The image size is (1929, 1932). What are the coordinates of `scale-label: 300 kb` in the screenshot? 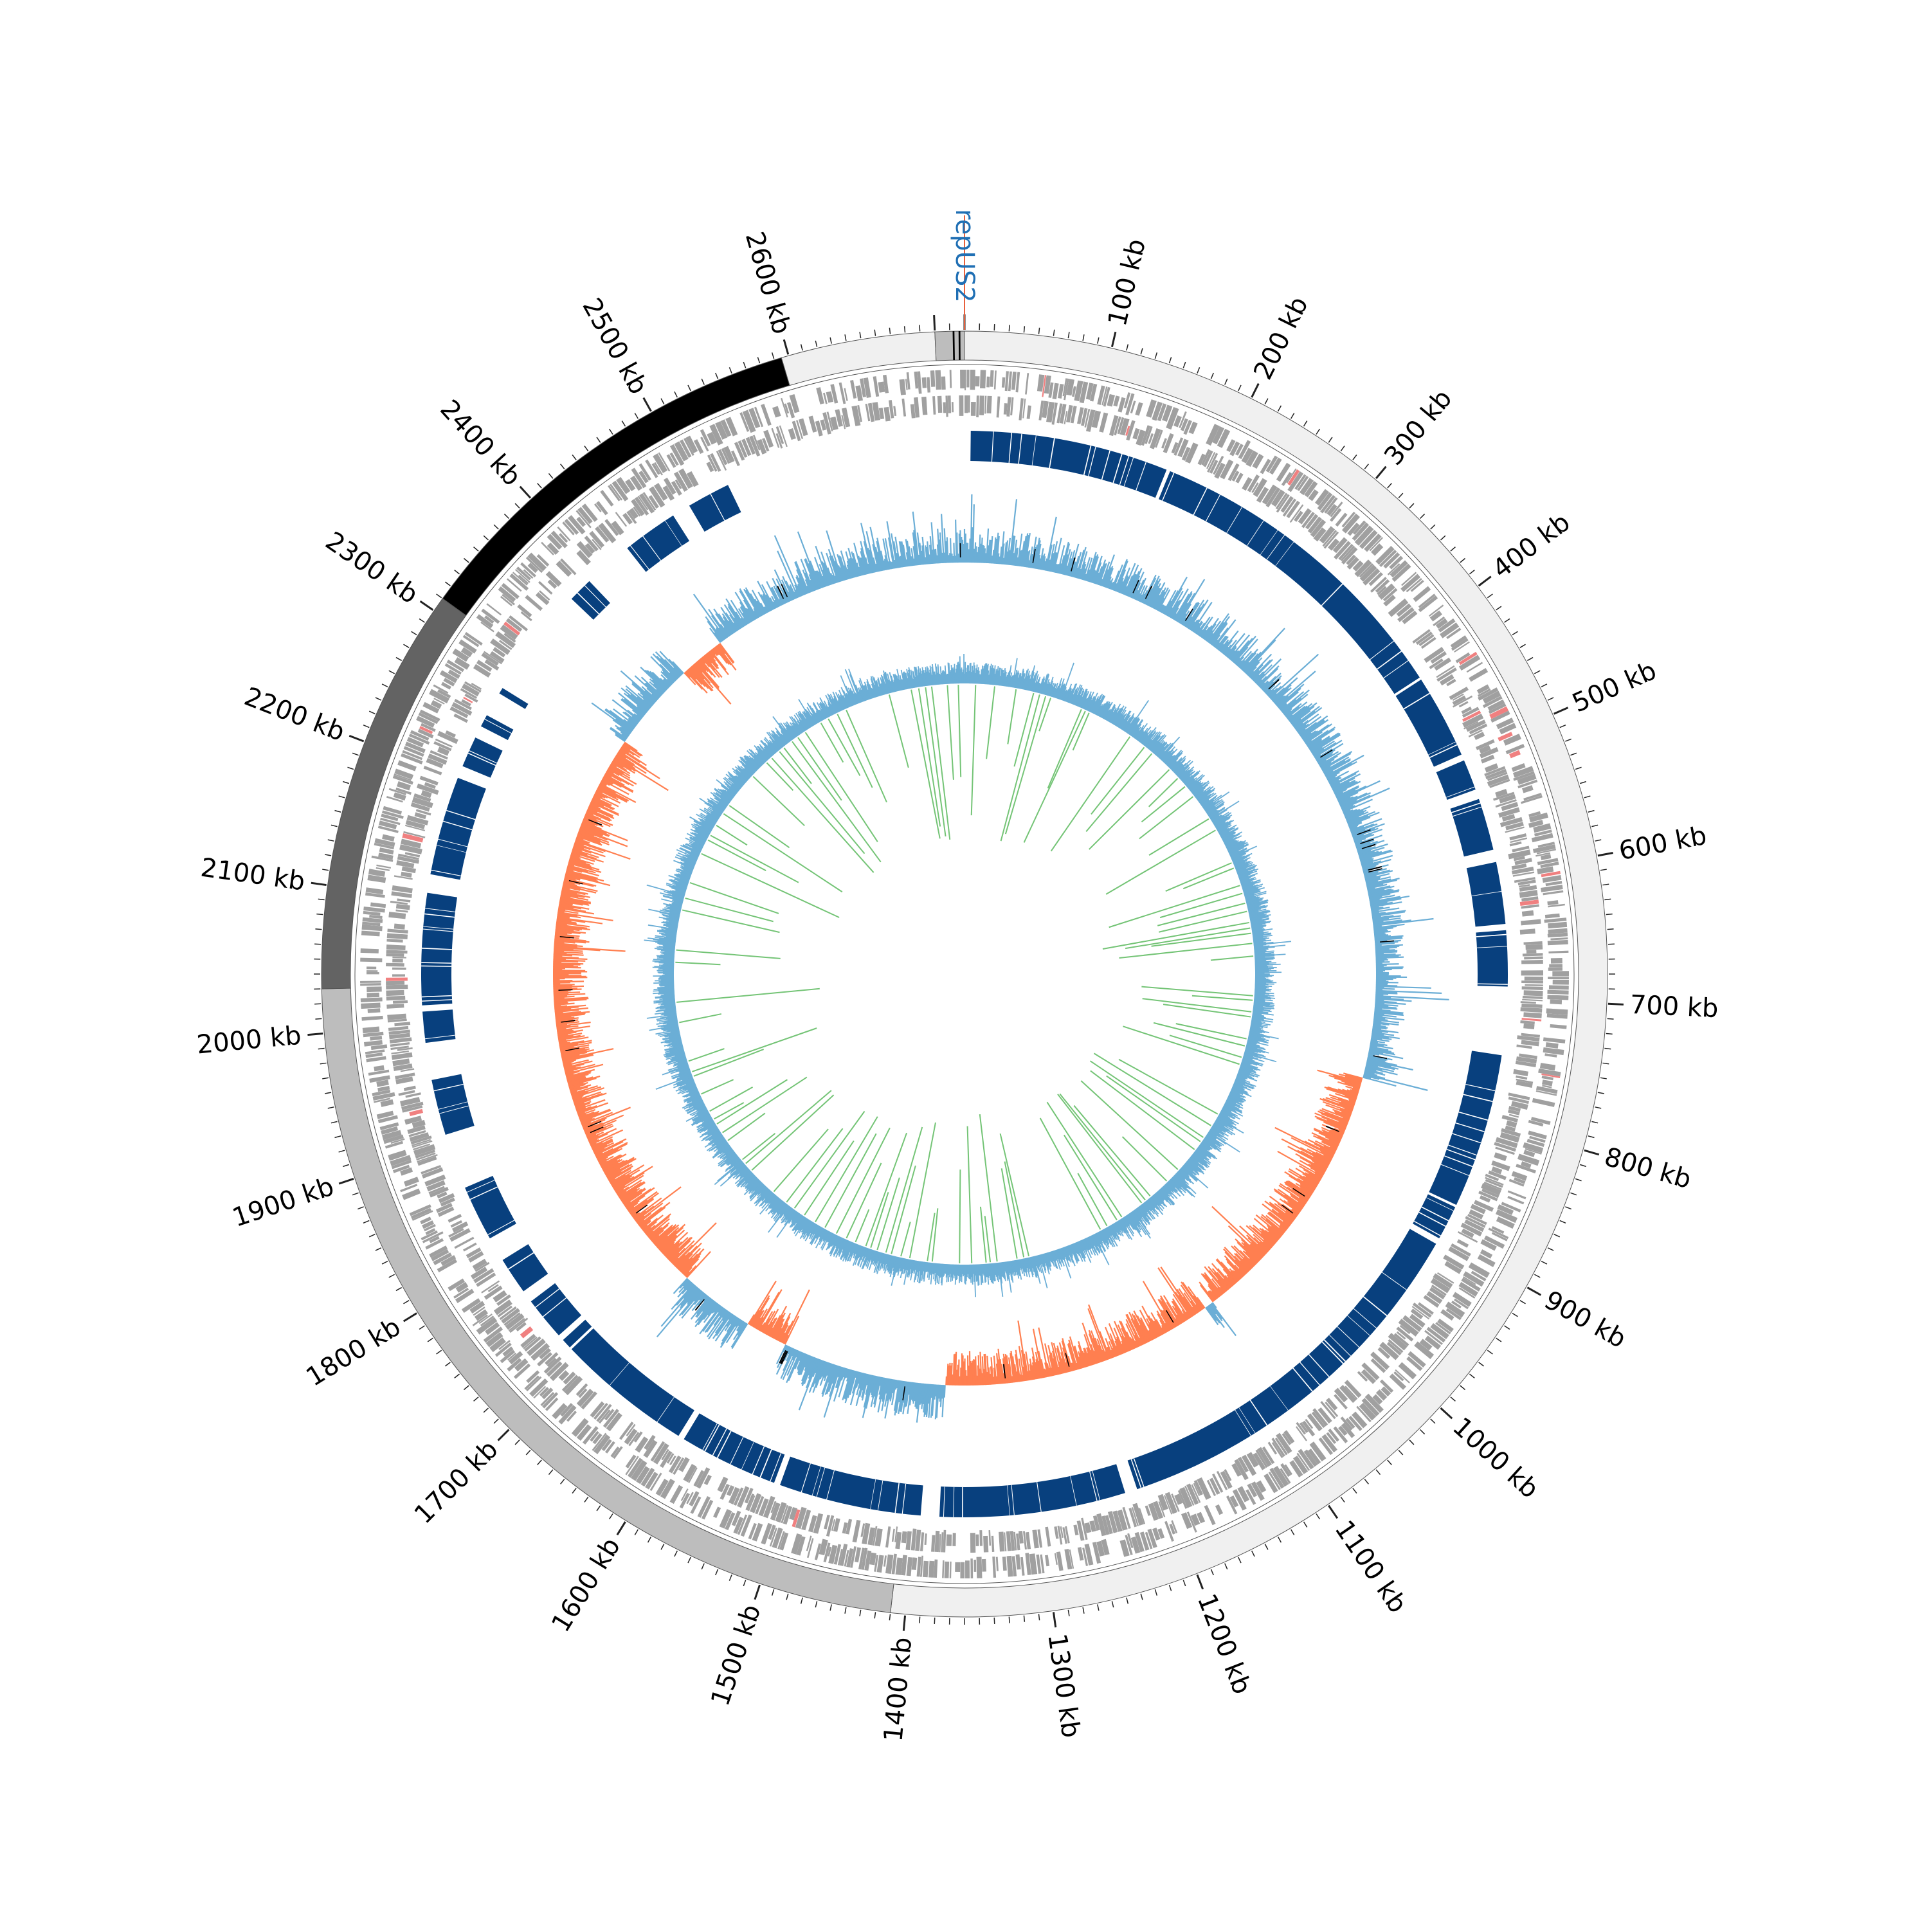 It's located at (1418, 427).